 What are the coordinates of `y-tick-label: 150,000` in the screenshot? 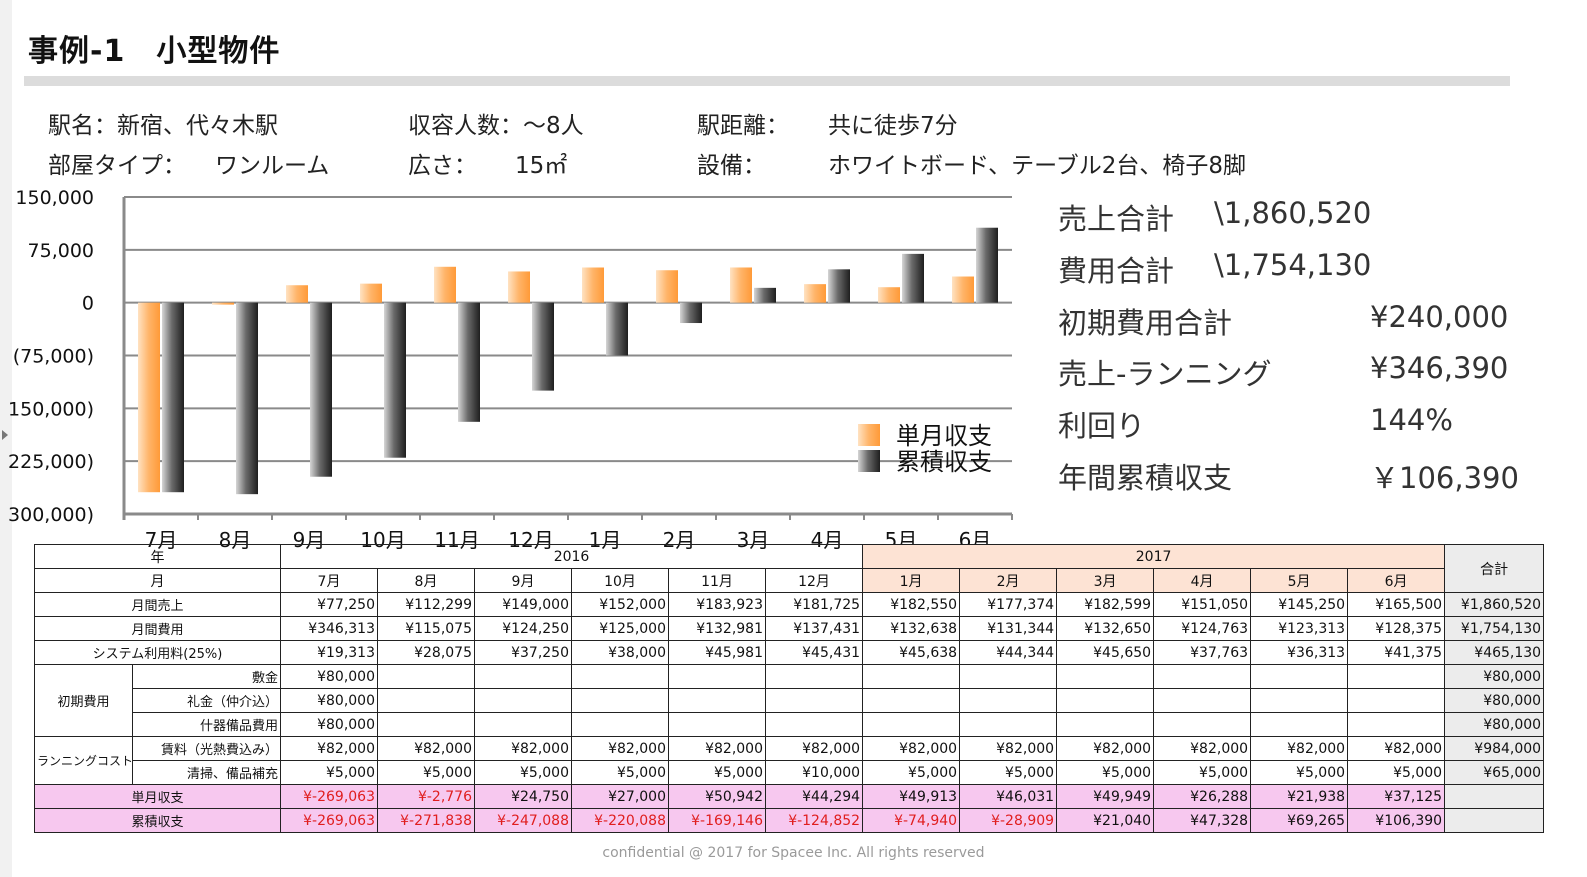 It's located at (54, 198).